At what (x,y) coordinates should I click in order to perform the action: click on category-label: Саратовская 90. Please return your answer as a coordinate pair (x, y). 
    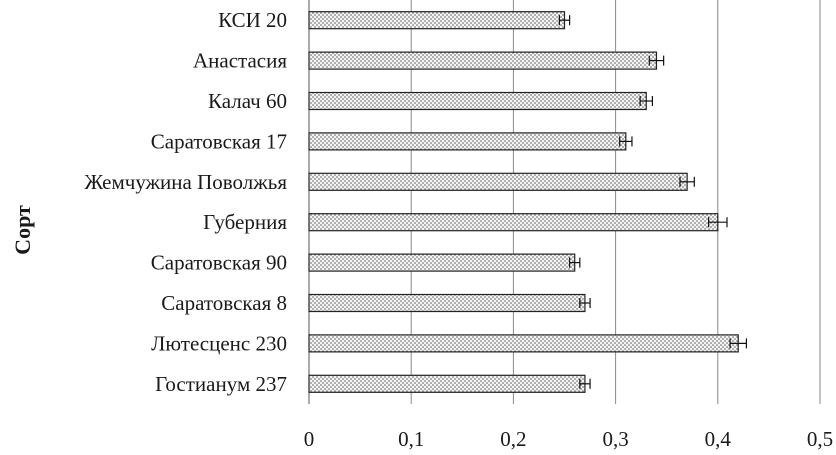
    Looking at the image, I should click on (219, 263).